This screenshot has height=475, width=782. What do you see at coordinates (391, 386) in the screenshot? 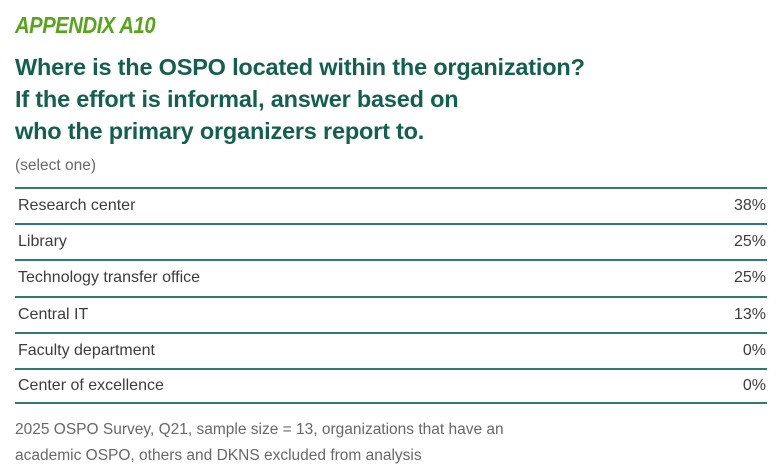
I see `table-row: Center of excellence 0%` at bounding box center [391, 386].